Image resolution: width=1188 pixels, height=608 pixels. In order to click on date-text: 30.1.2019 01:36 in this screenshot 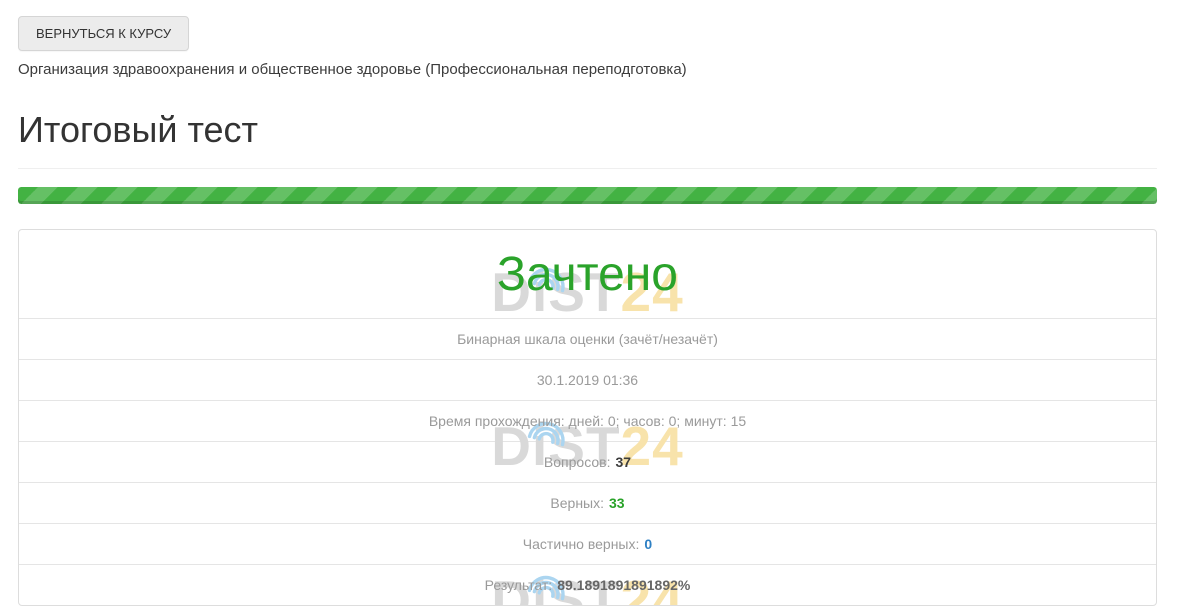, I will do `click(587, 380)`.